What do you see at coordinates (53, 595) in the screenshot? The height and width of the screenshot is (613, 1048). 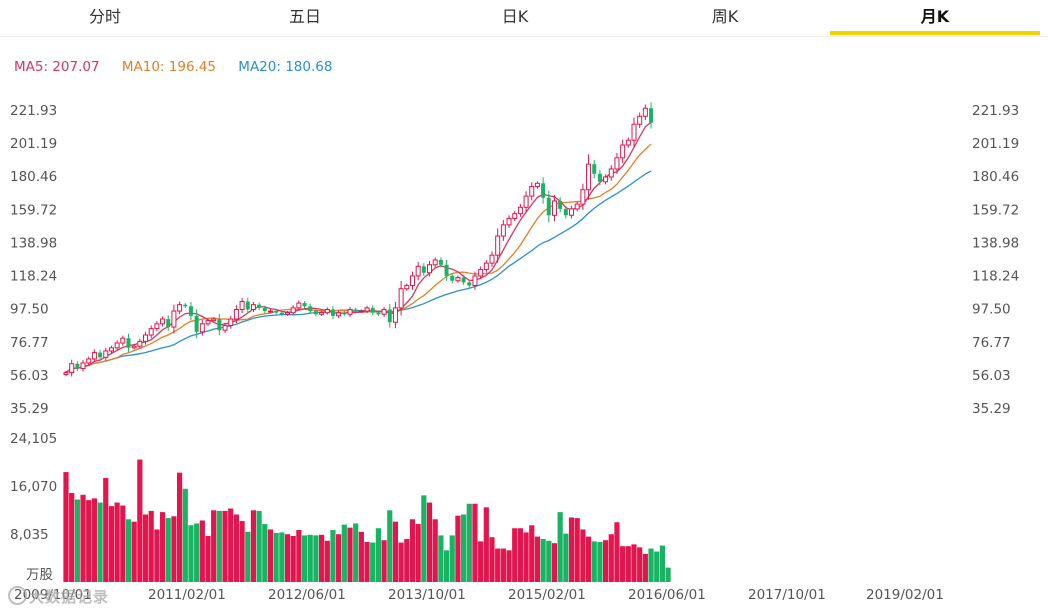 I see `date-label: 2009/10/01` at bounding box center [53, 595].